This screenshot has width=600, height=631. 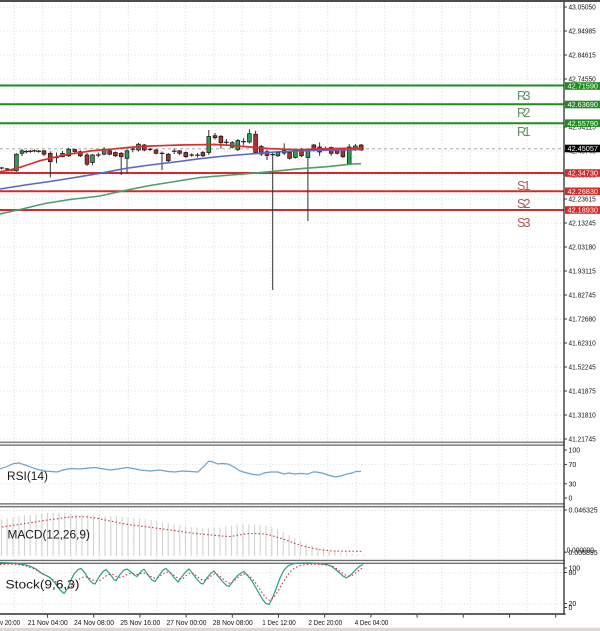 I want to click on svg-text: 41.52245, so click(x=582, y=368).